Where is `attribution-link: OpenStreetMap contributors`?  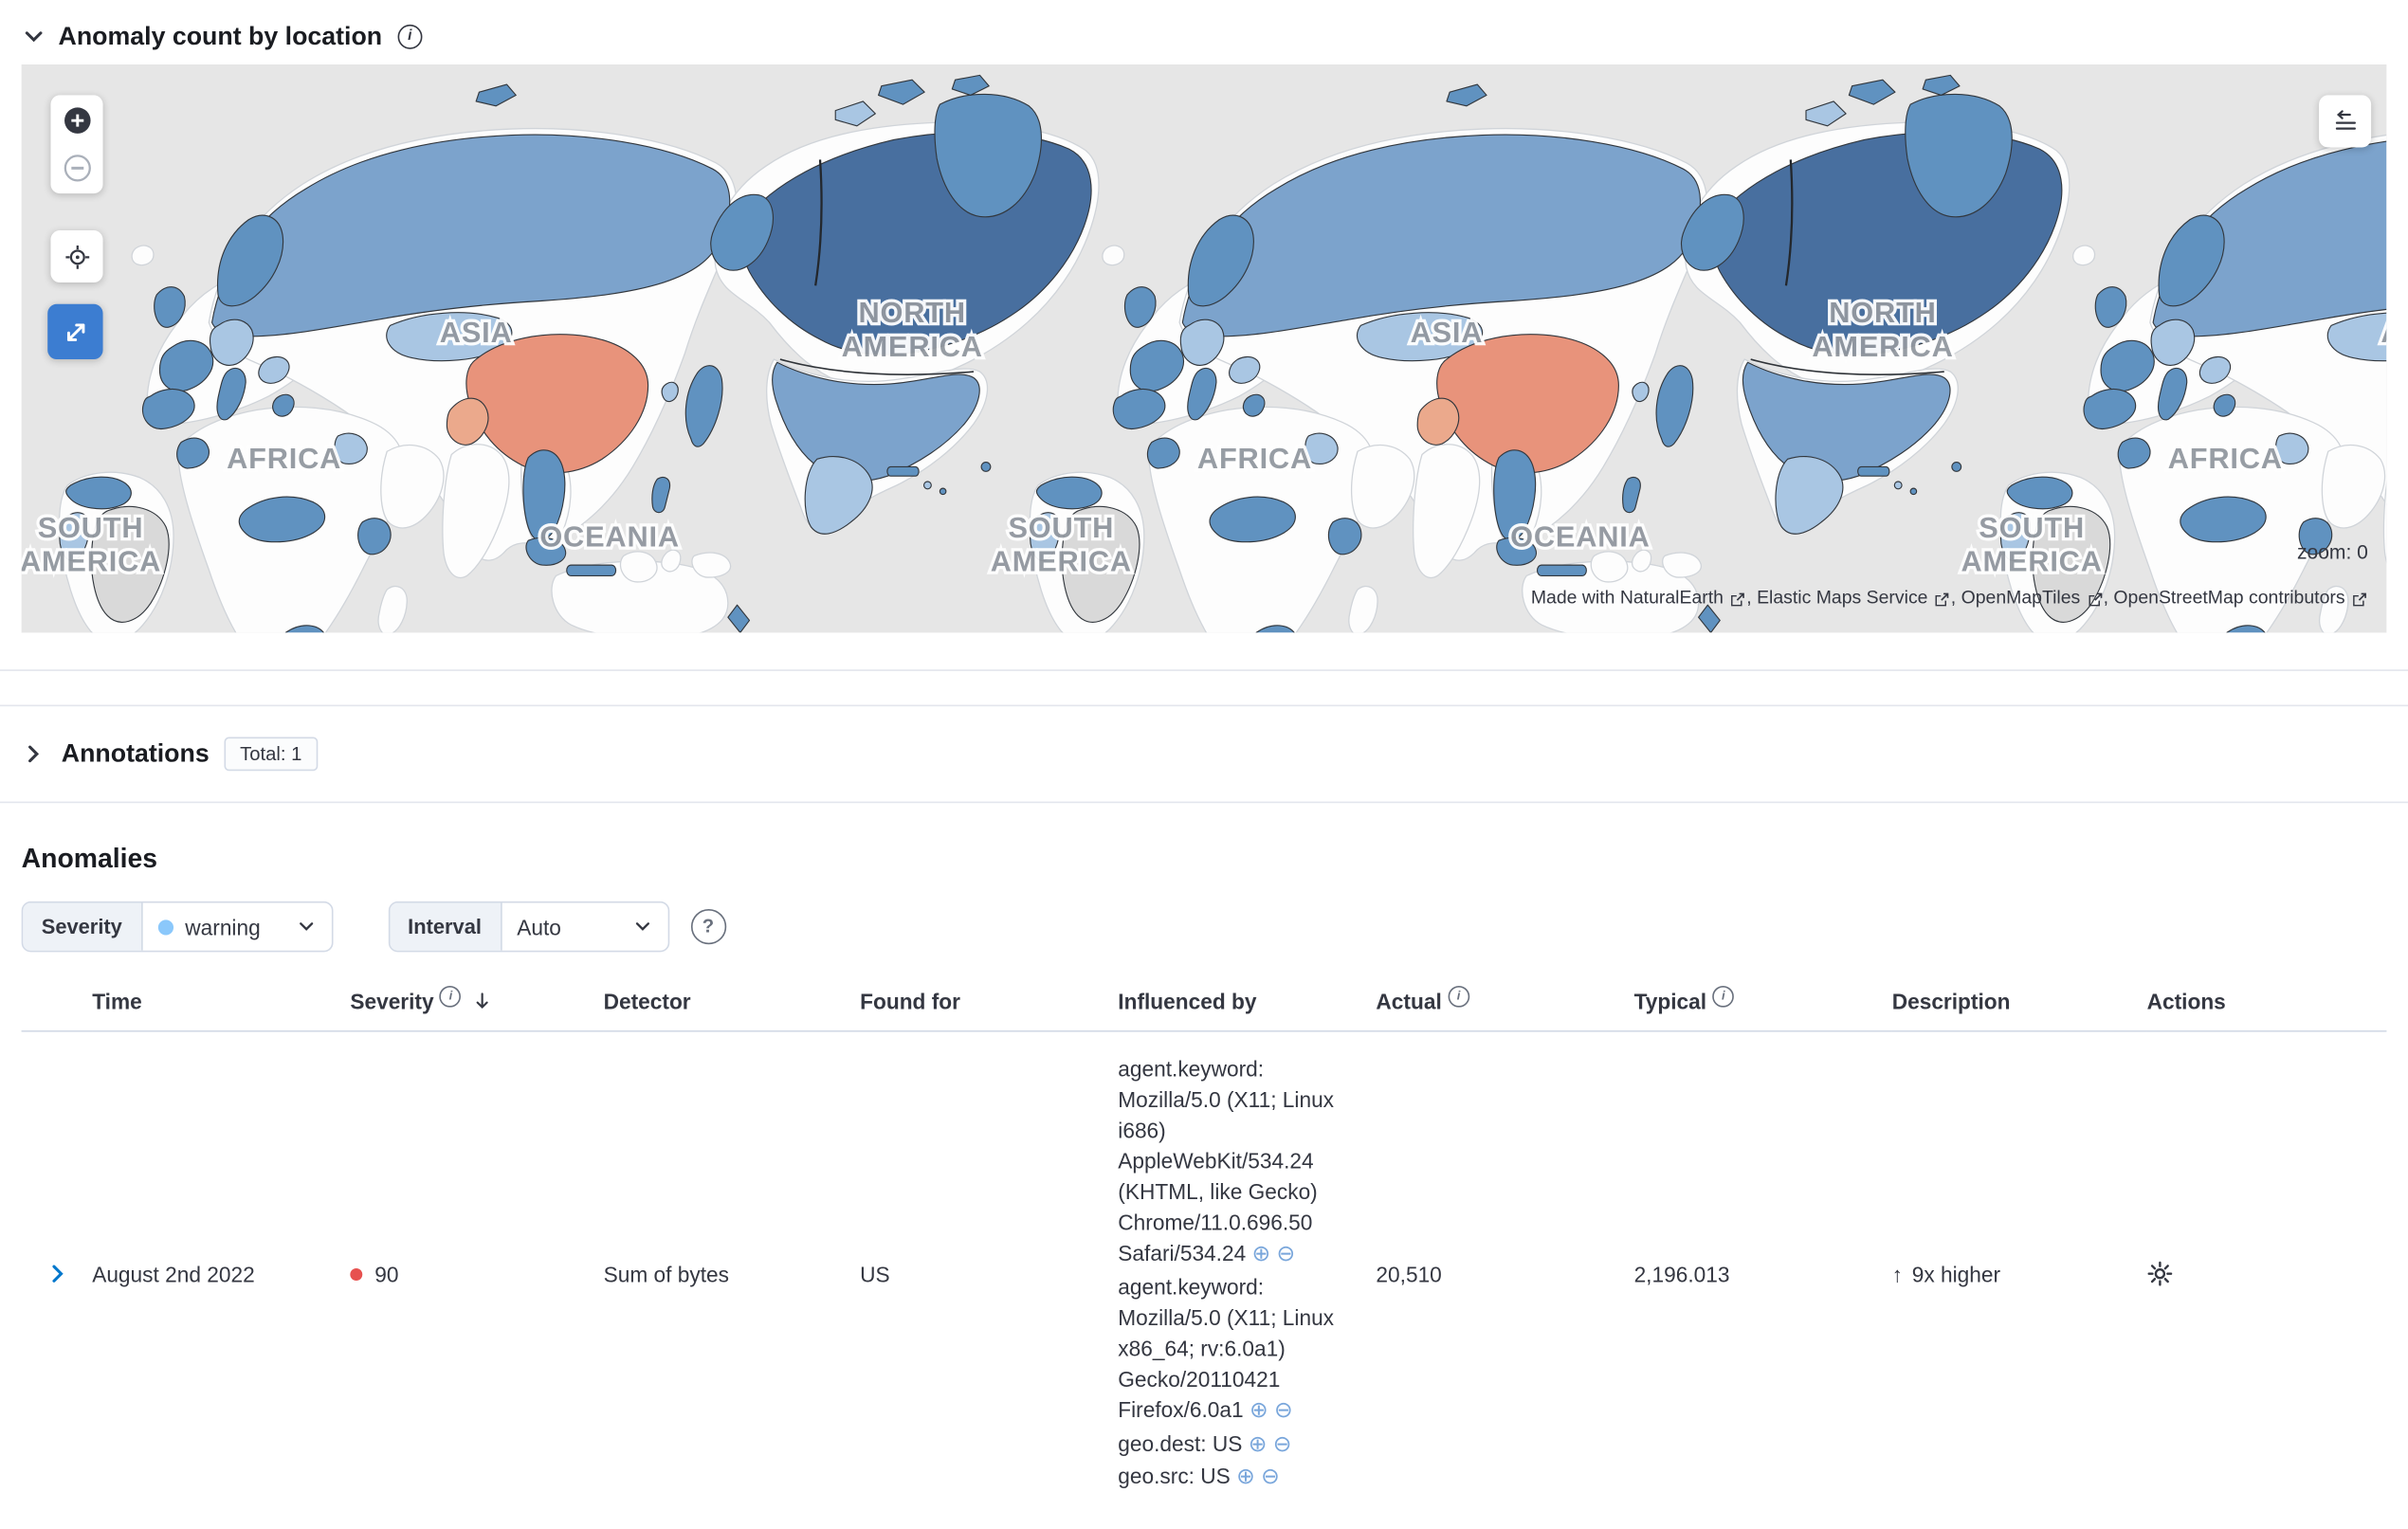 attribution-link: OpenStreetMap contributors is located at coordinates (2240, 597).